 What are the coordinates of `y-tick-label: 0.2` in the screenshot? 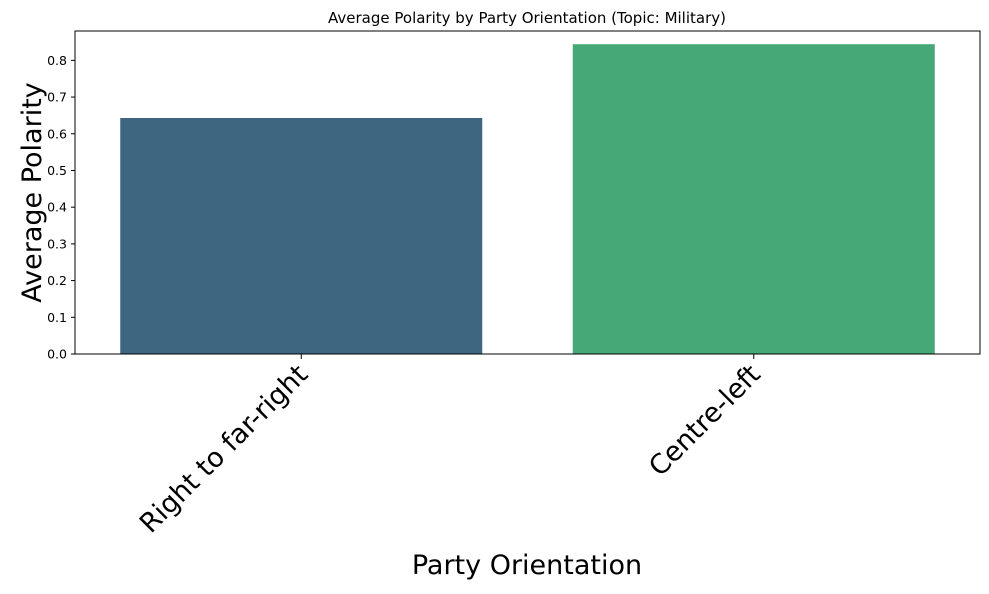 It's located at (57, 280).